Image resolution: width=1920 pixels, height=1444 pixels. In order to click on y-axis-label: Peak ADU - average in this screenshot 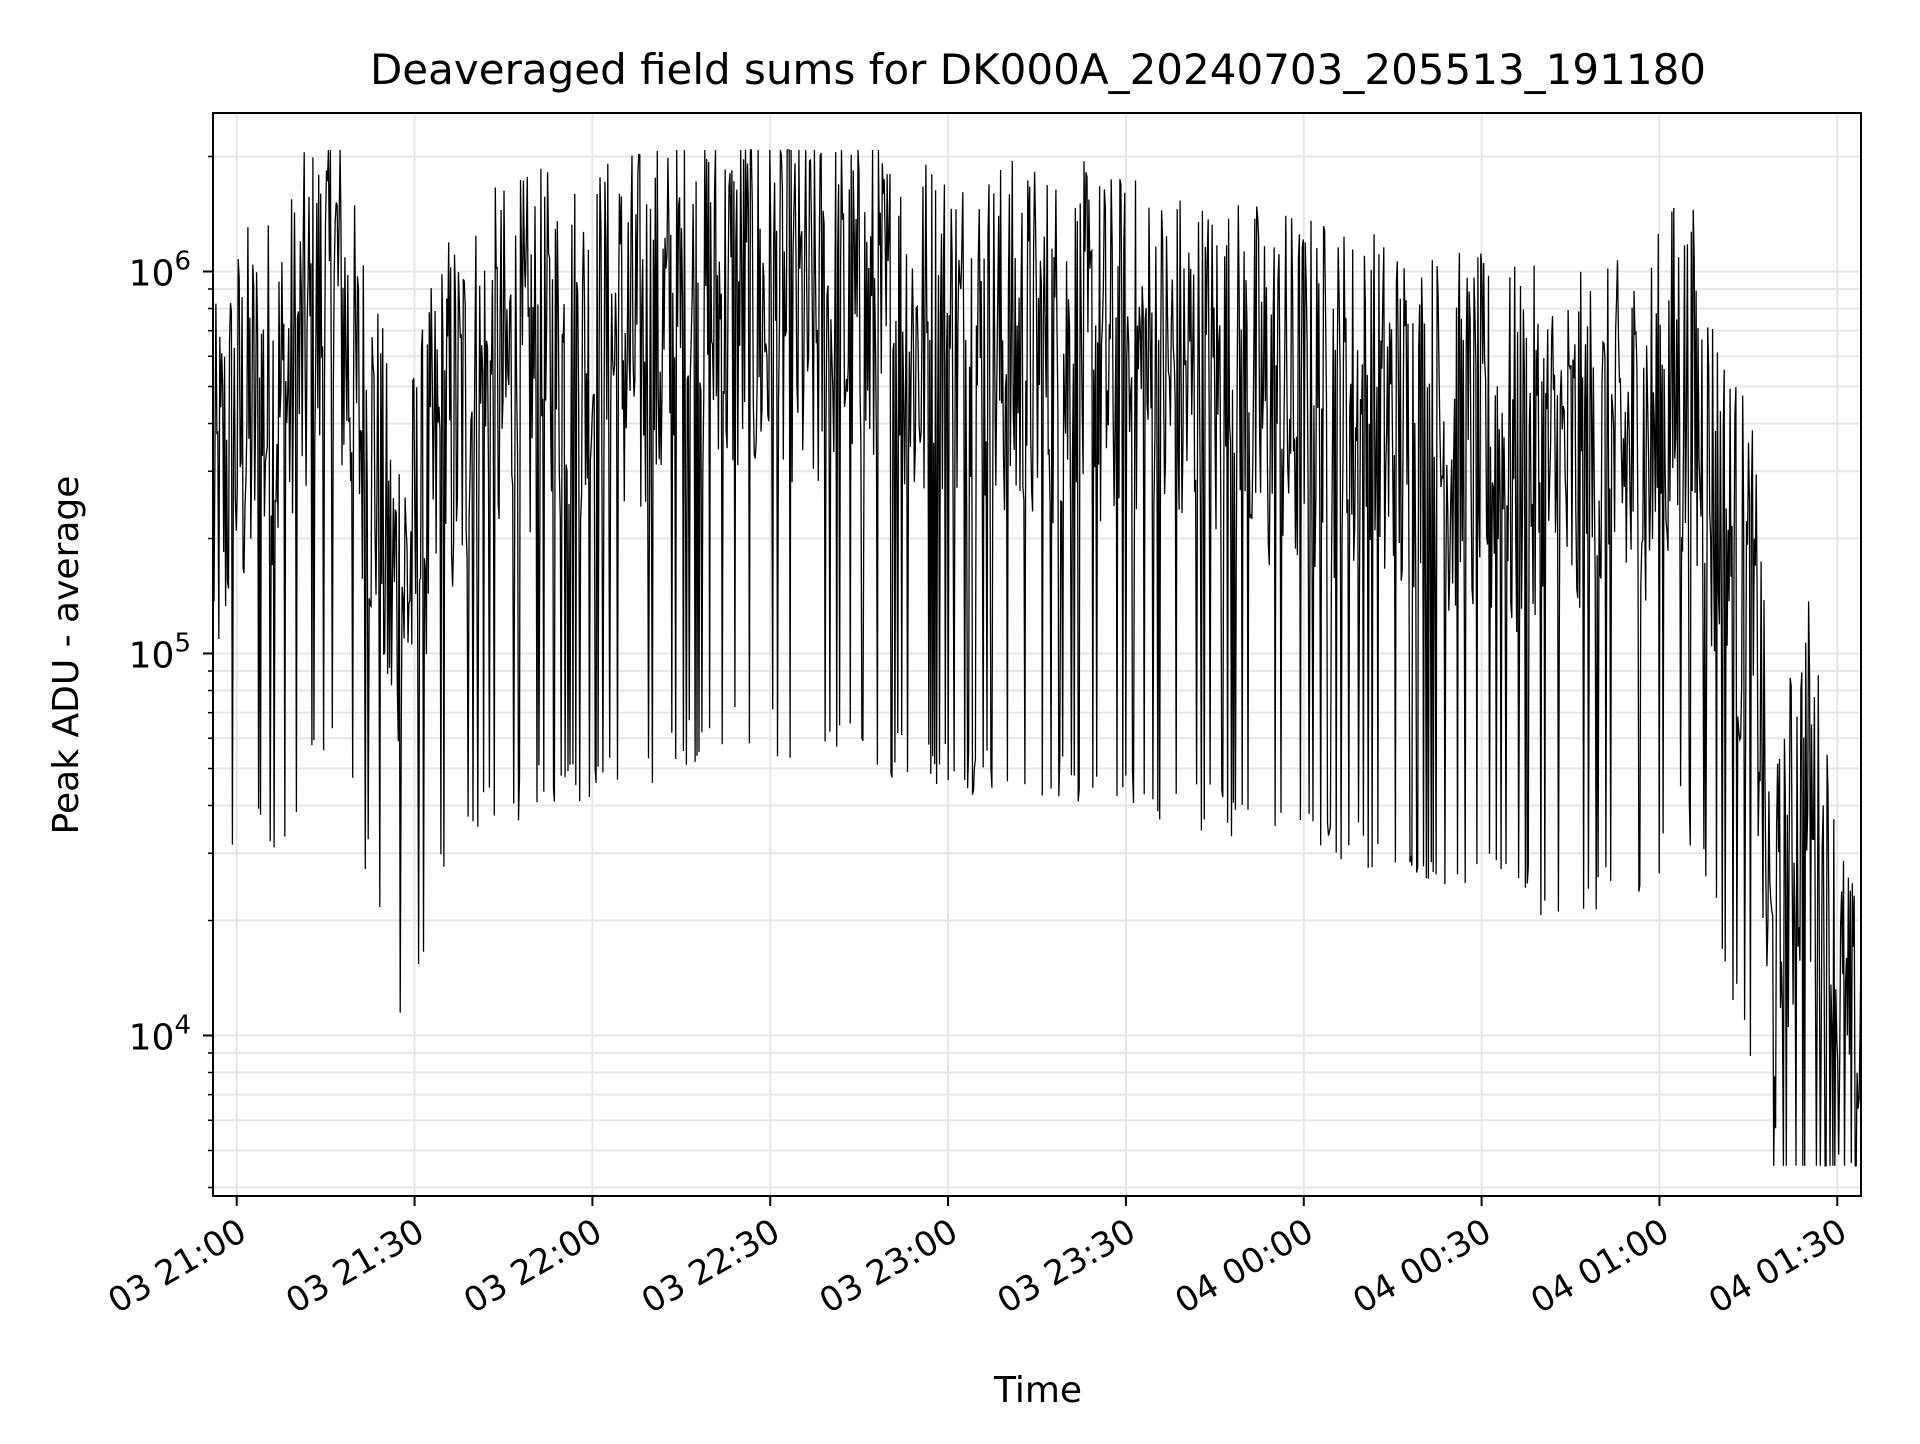, I will do `click(66, 655)`.